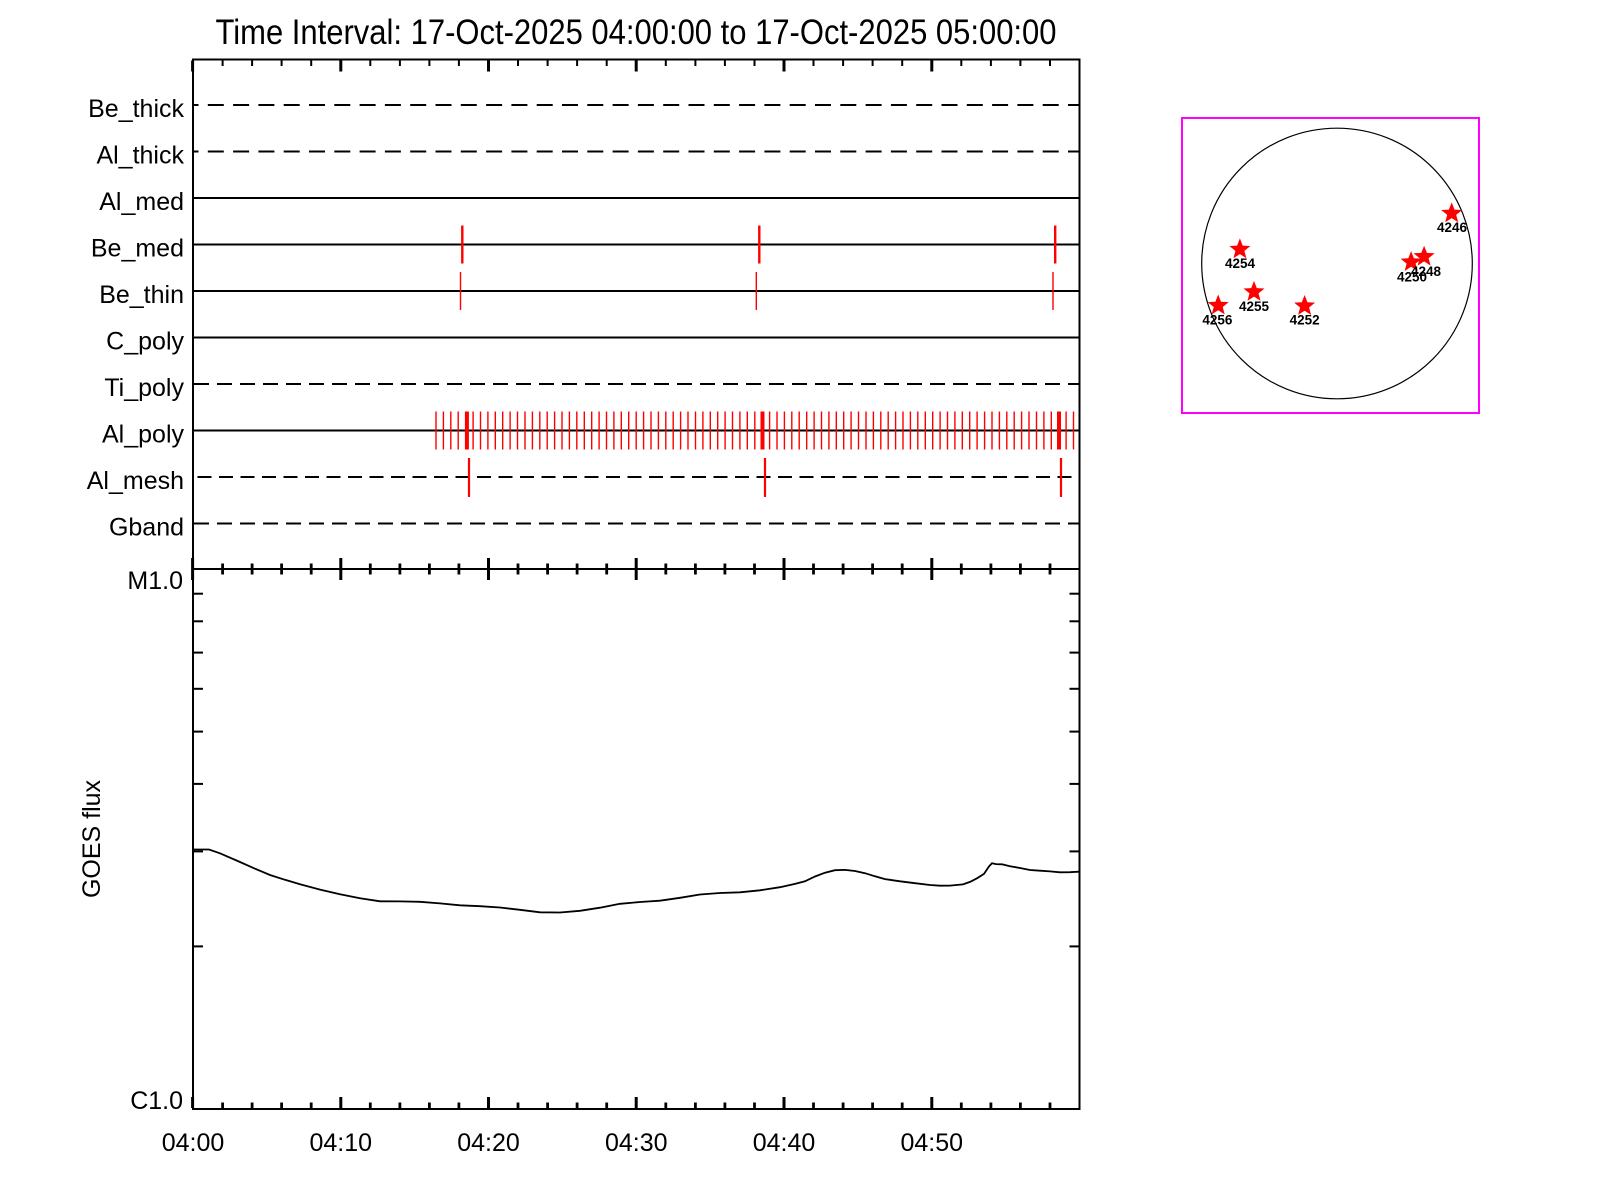 This screenshot has width=1600, height=1200. I want to click on svg-text: Be_thin, so click(141, 295).